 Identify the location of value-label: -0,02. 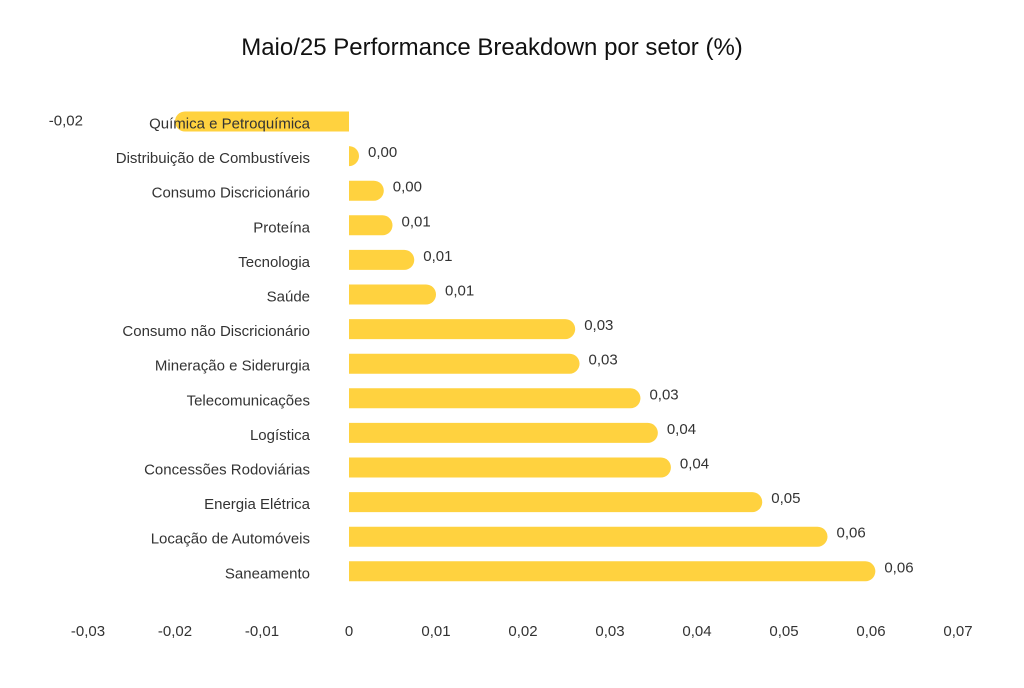
(66, 121).